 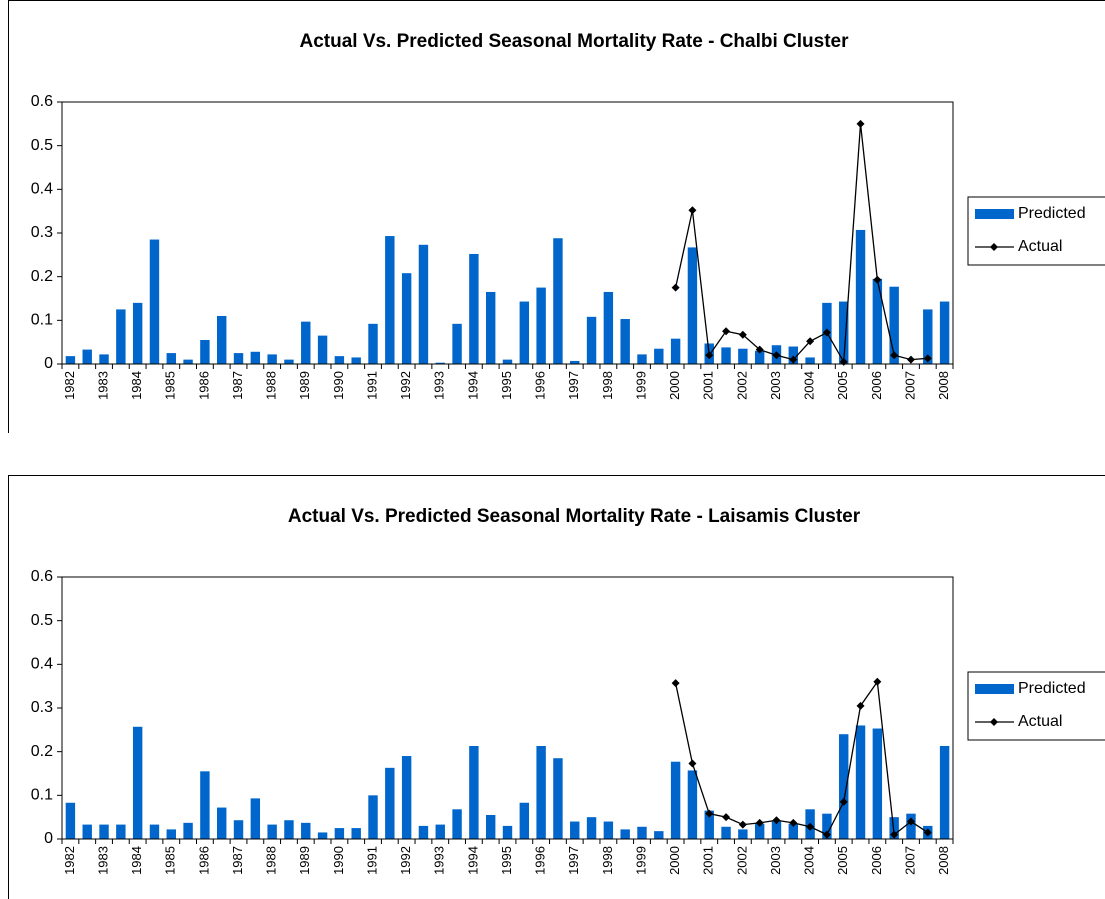 What do you see at coordinates (909, 385) in the screenshot?
I see `x-tick-label: 2007` at bounding box center [909, 385].